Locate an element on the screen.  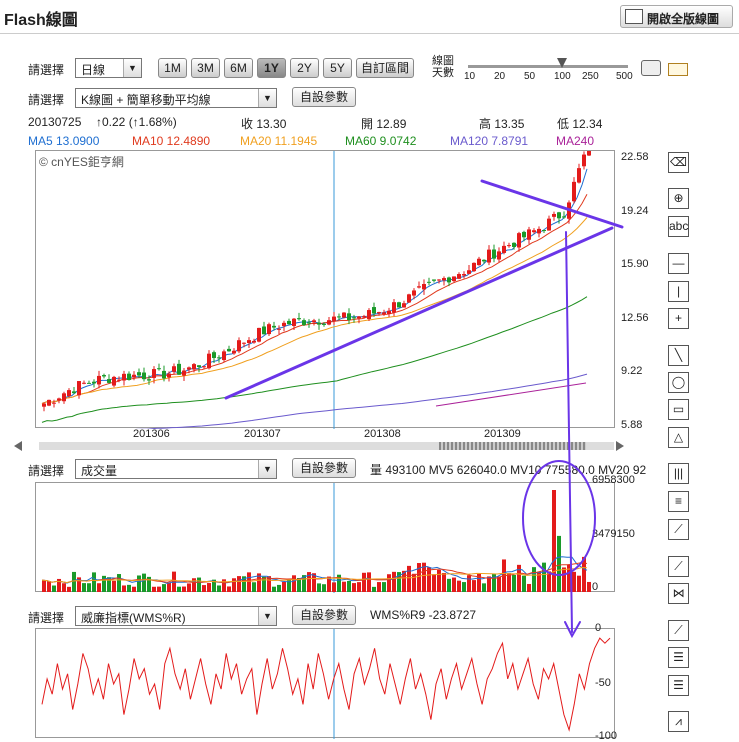
grid-fan-icon: ⋈ is located at coordinates (678, 593).